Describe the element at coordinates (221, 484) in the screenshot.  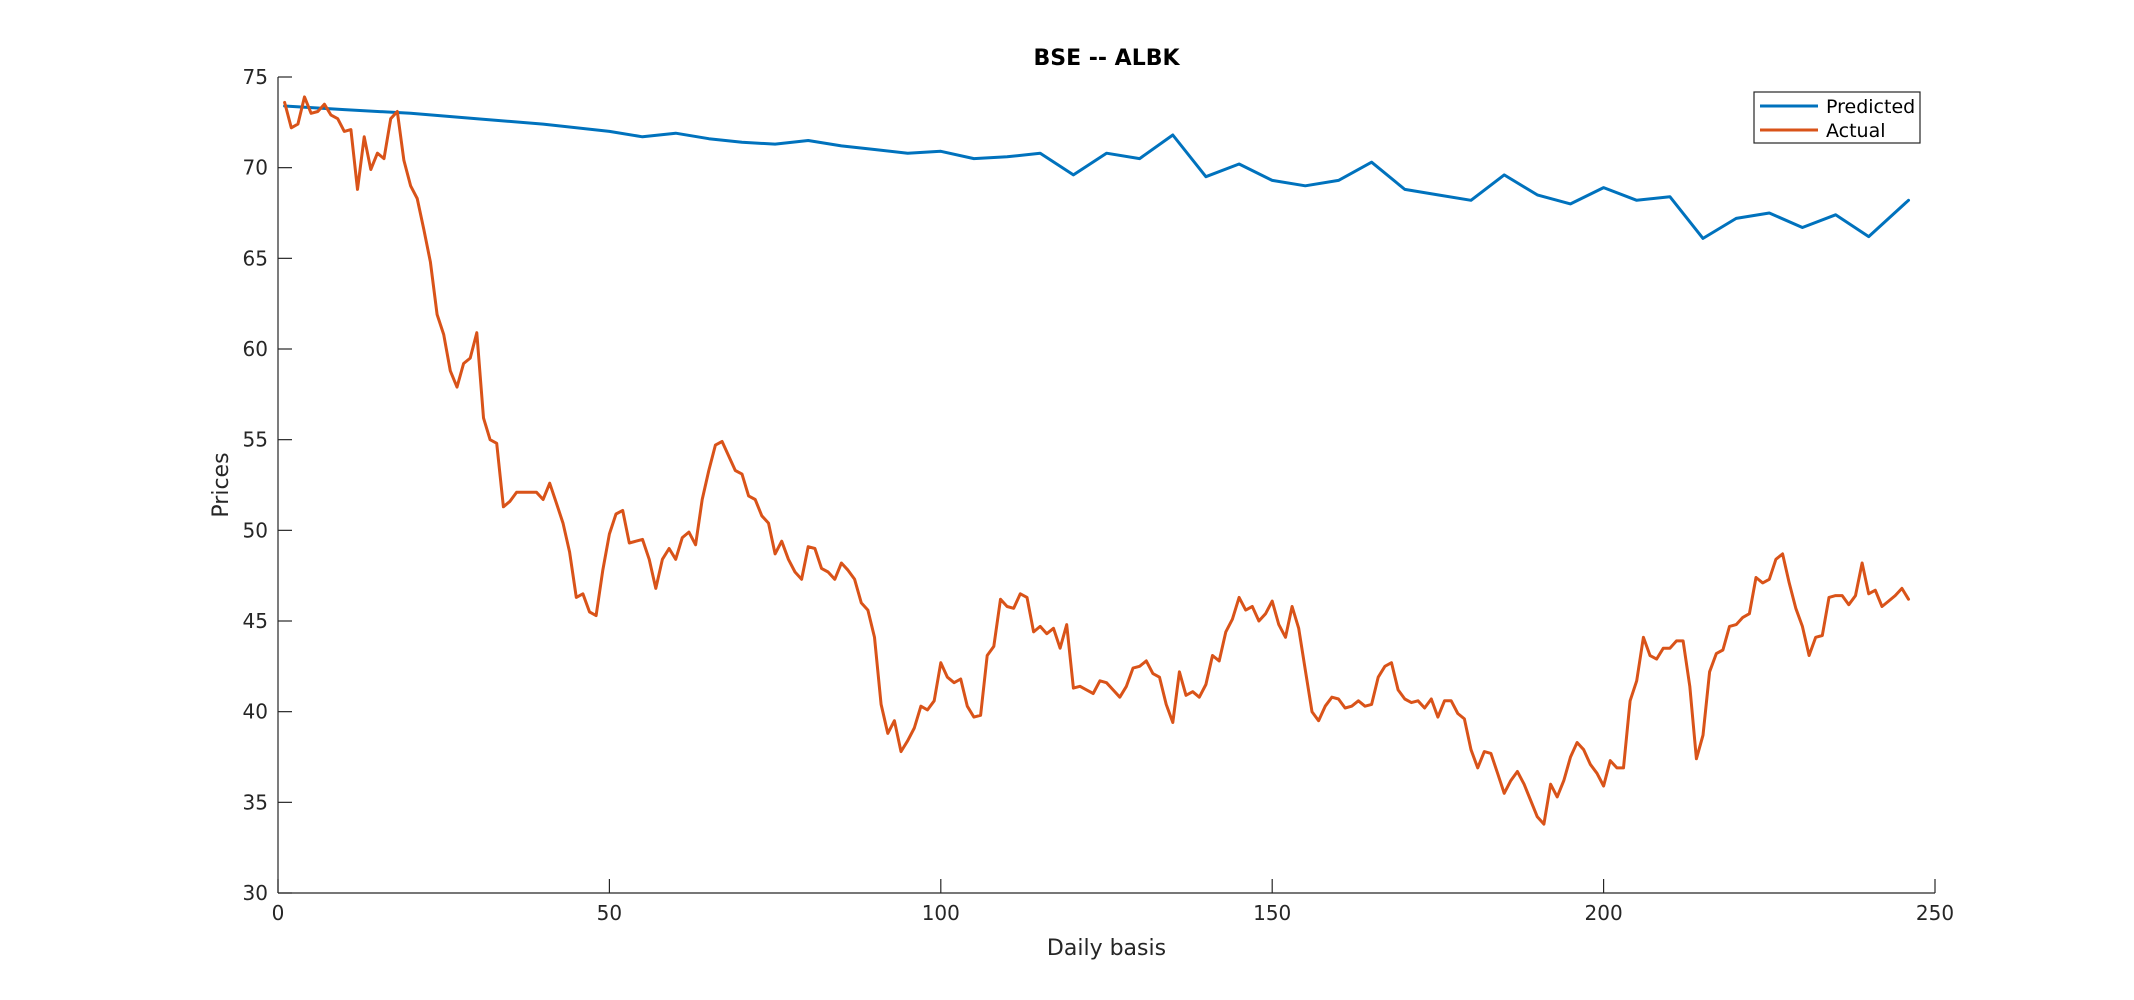
I see `y-axis-label: Prices` at that location.